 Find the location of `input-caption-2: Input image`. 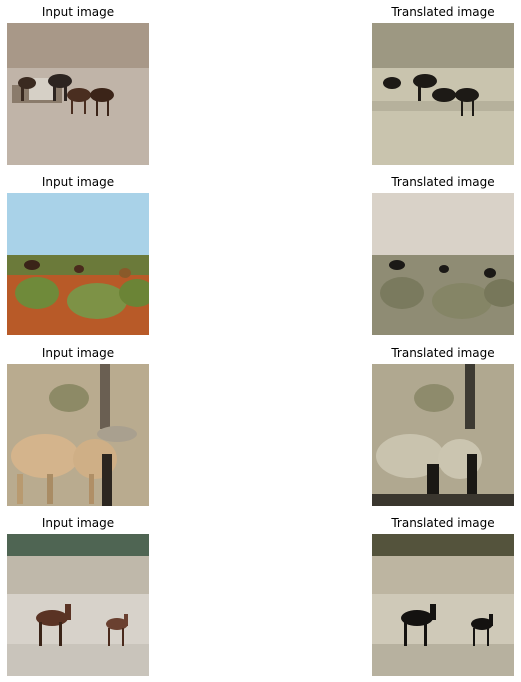

input-caption-2: Input image is located at coordinates (78, 182).